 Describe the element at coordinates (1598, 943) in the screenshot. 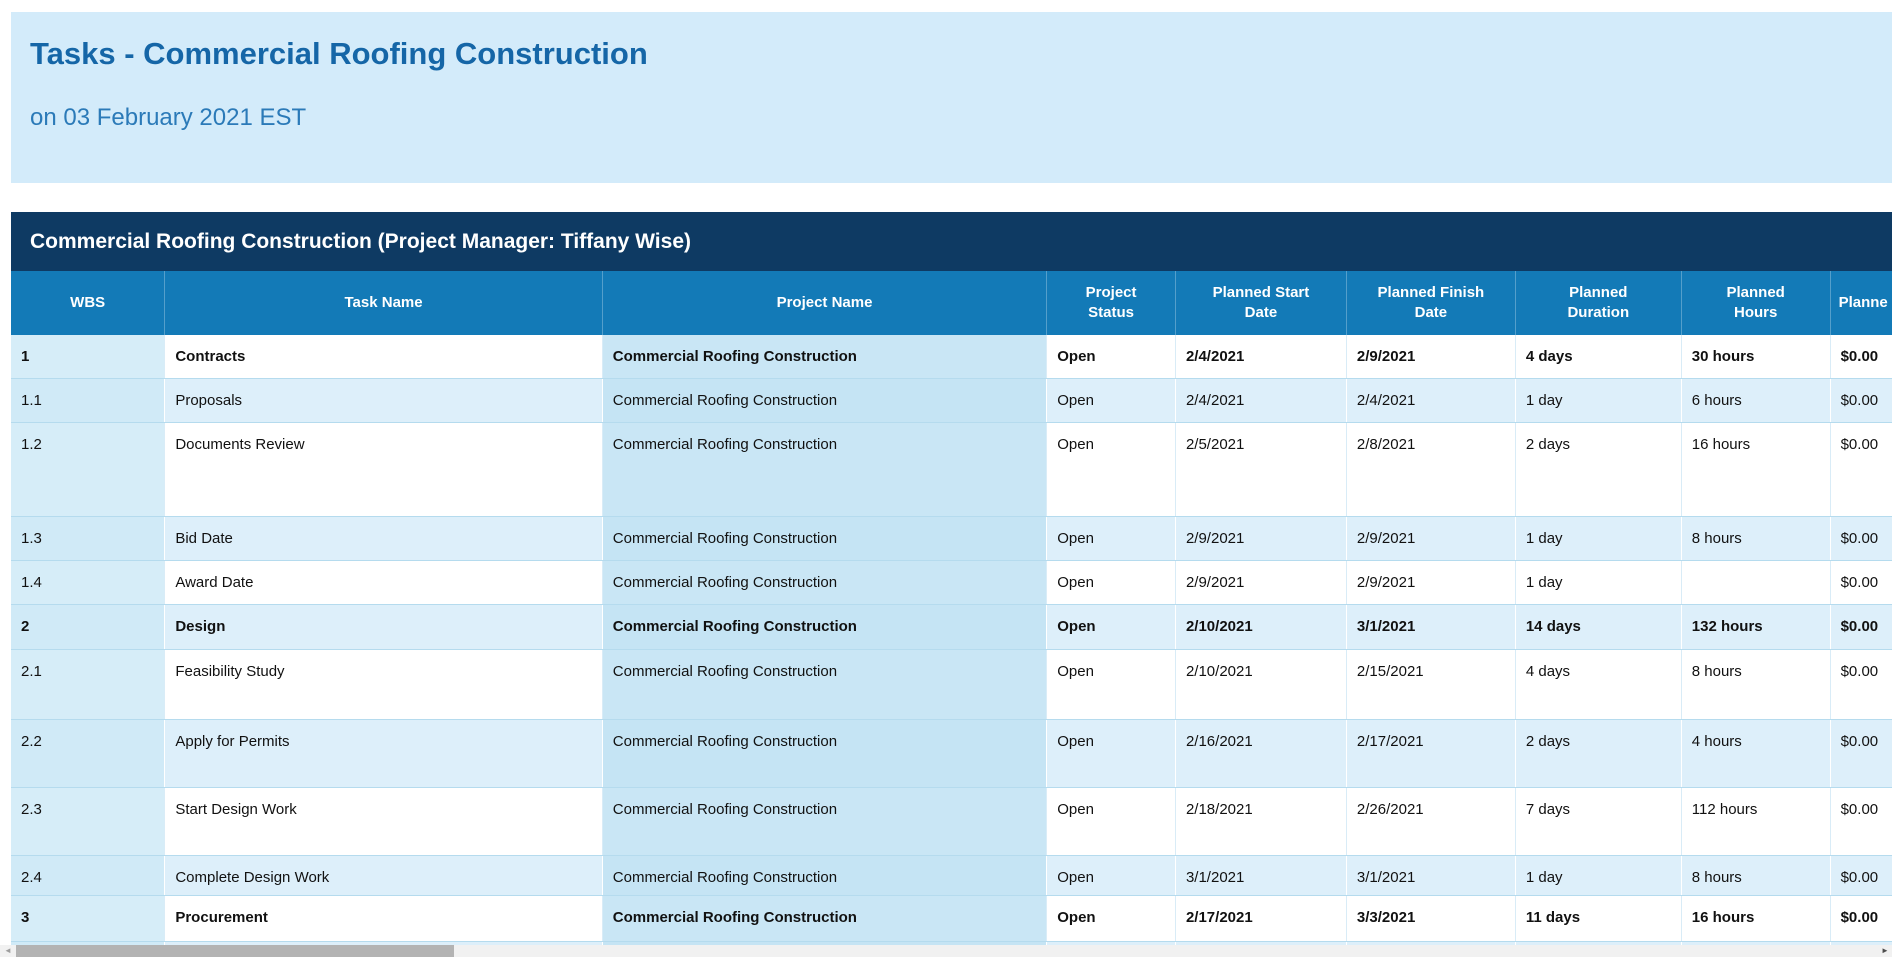

I see `cell-duration` at that location.